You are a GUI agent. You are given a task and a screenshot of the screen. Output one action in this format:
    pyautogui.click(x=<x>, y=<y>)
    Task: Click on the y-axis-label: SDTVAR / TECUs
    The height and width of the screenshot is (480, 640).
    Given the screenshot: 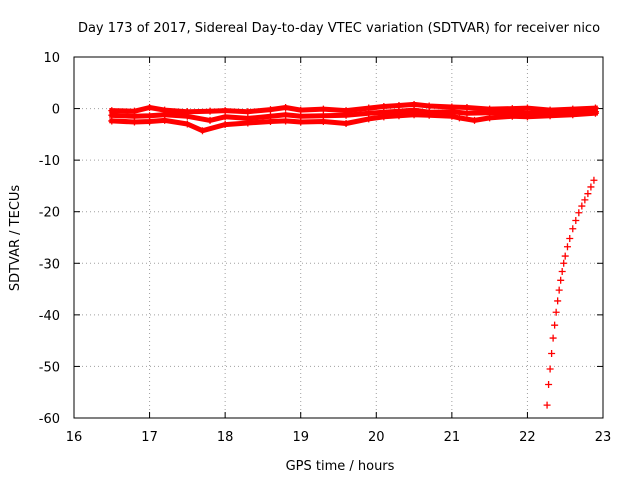 What is the action you would take?
    pyautogui.click(x=15, y=238)
    